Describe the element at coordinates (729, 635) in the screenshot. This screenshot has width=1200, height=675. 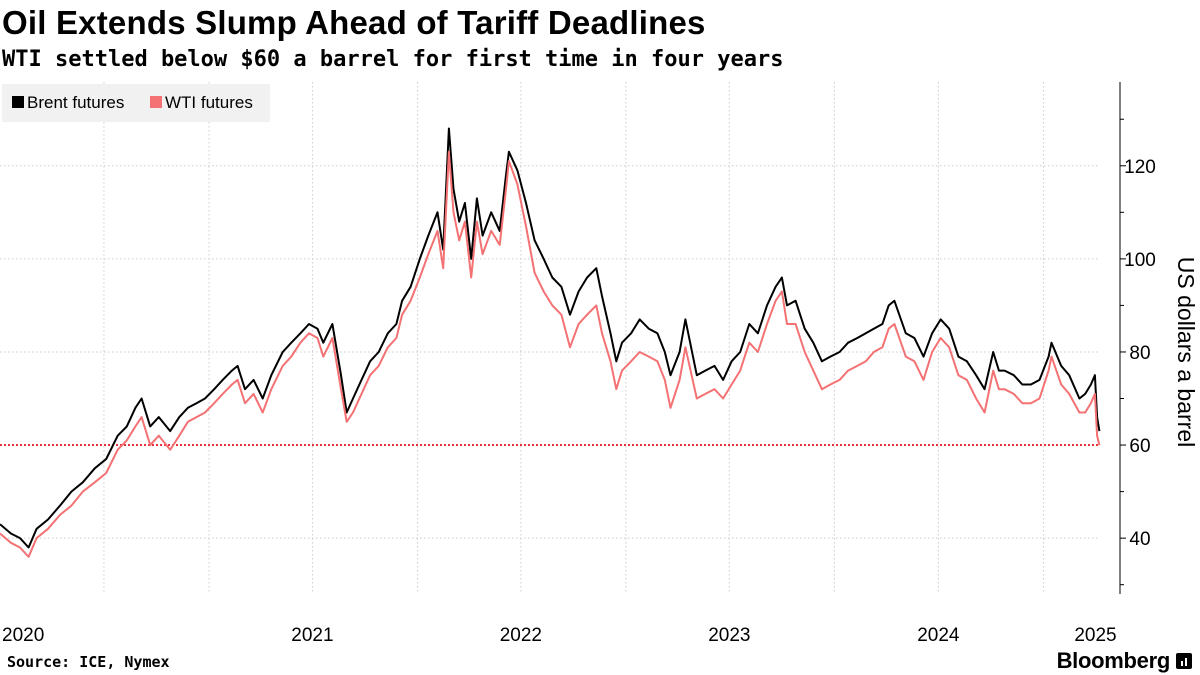
I see `x-tick-label: 2023` at that location.